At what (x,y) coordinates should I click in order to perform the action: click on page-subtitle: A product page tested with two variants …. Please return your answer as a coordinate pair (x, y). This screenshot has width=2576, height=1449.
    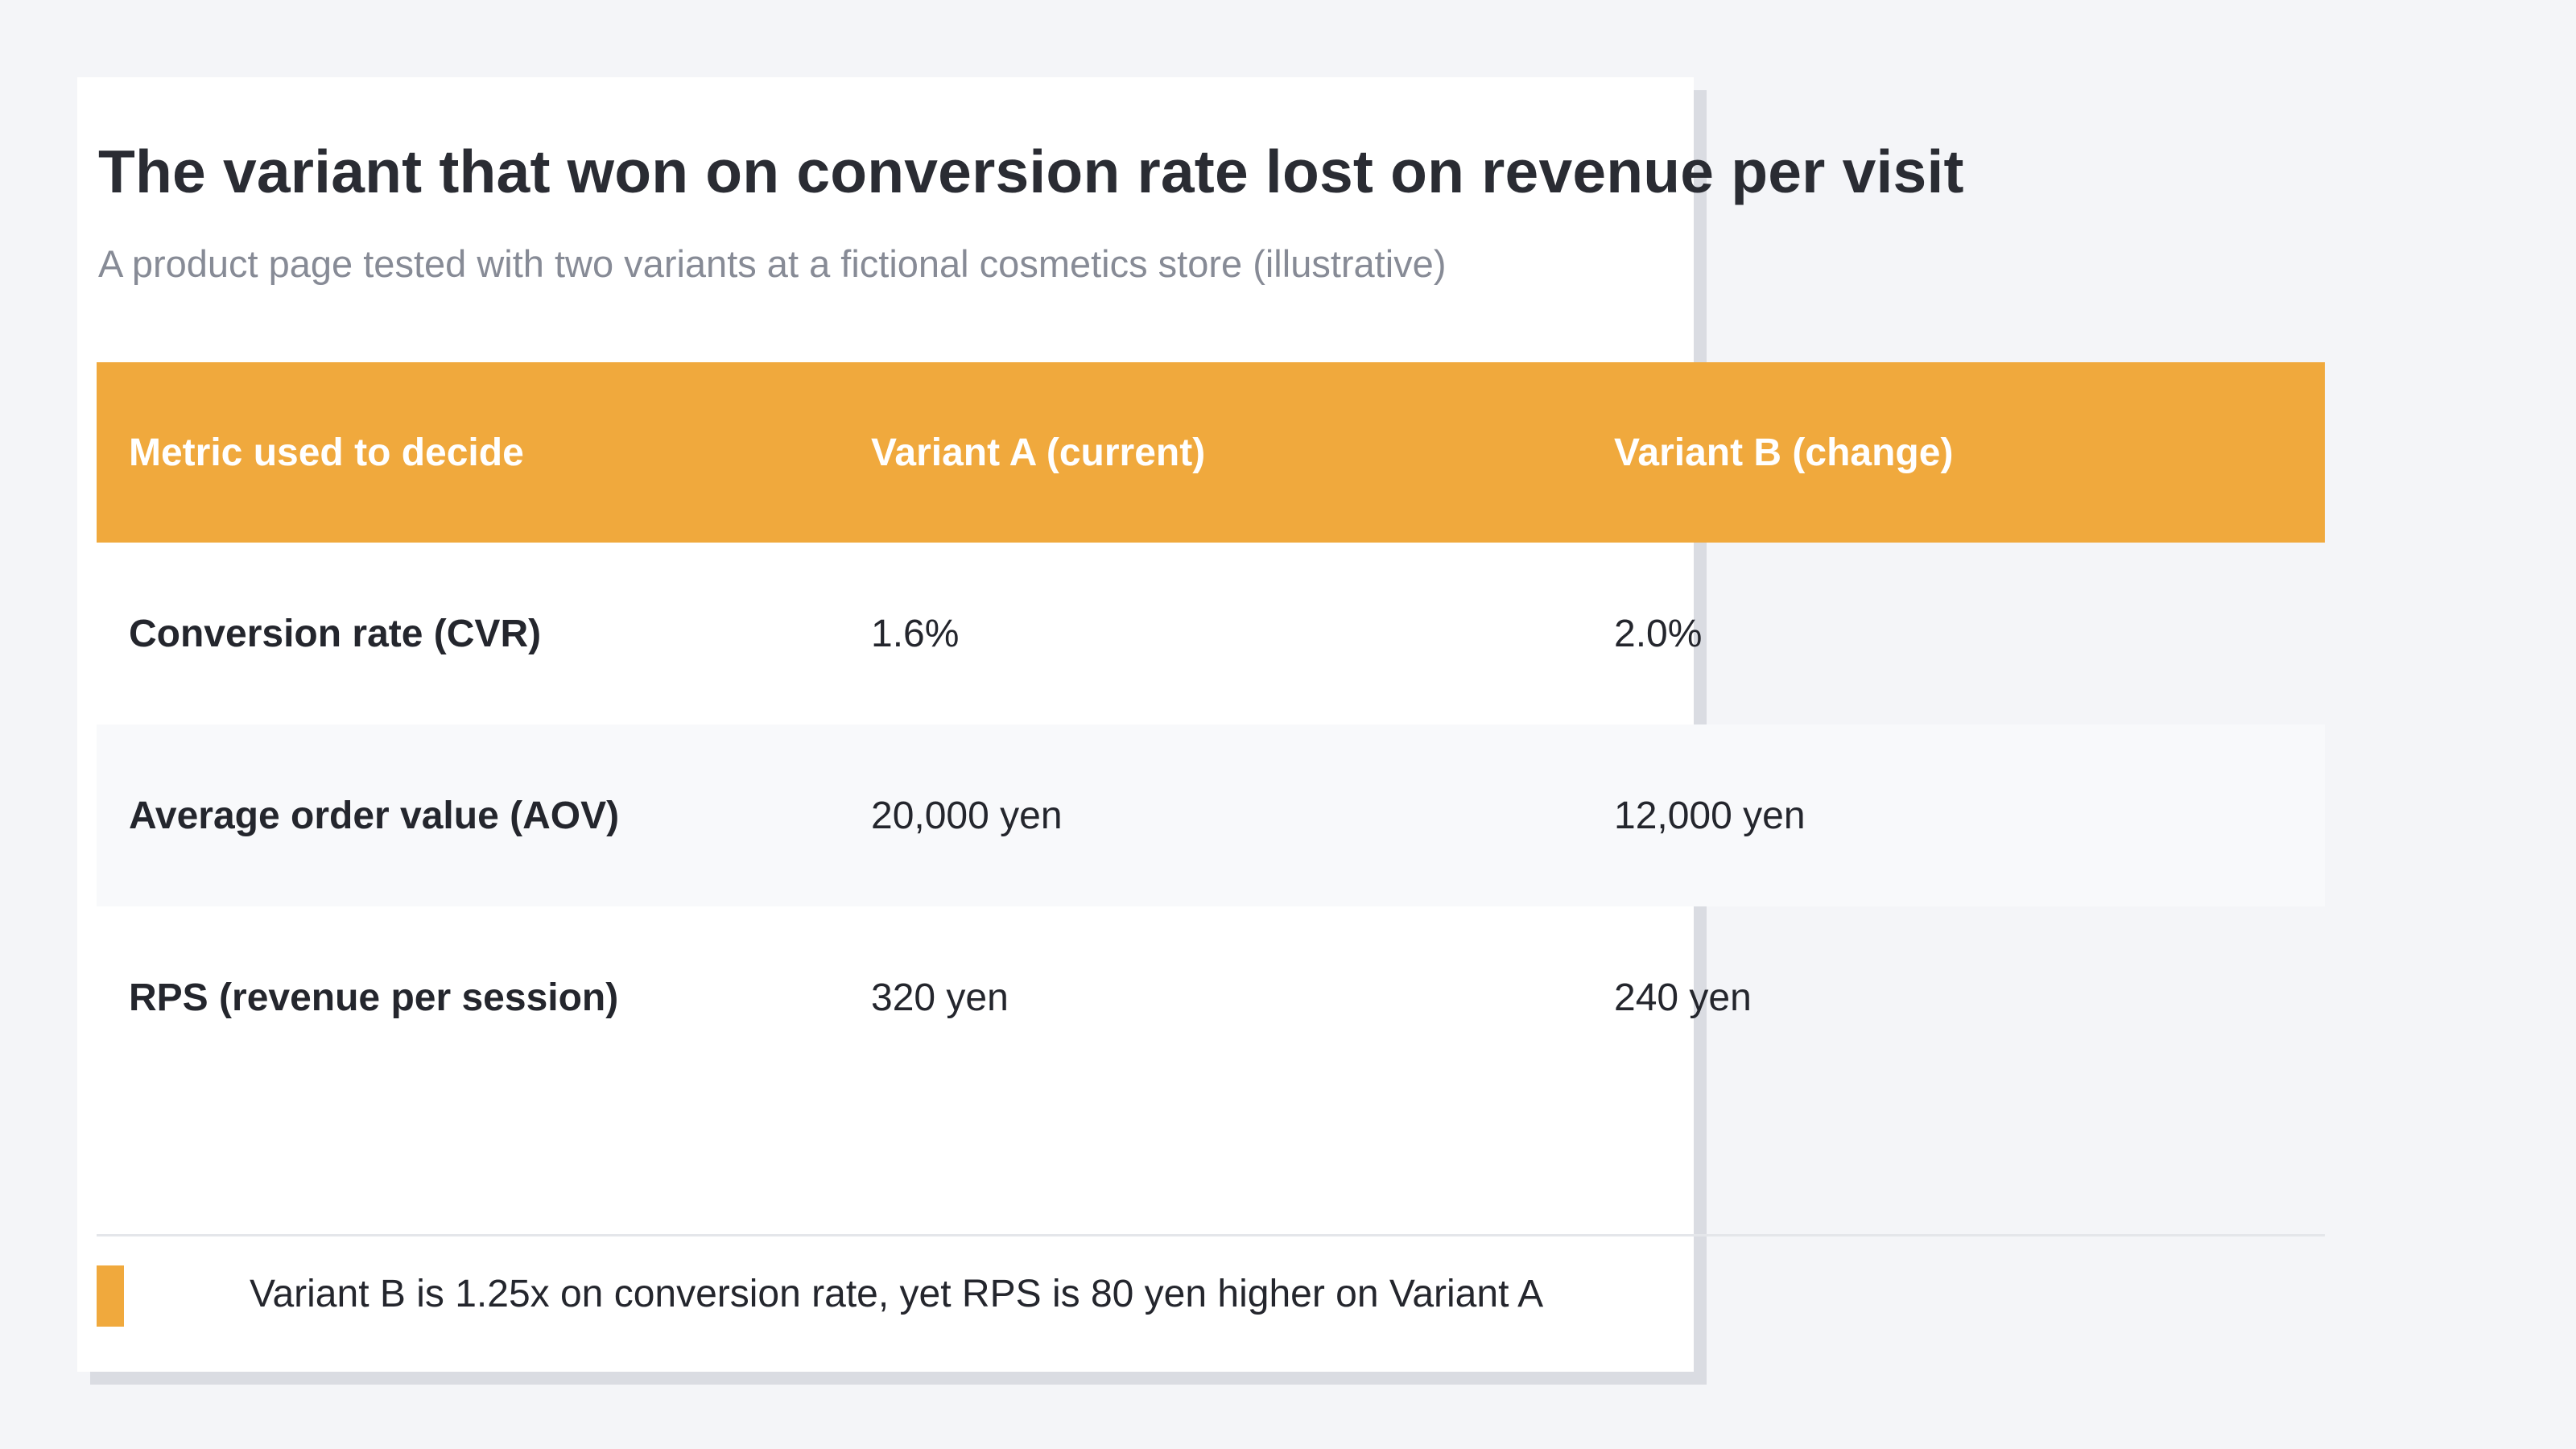
    Looking at the image, I should click on (772, 263).